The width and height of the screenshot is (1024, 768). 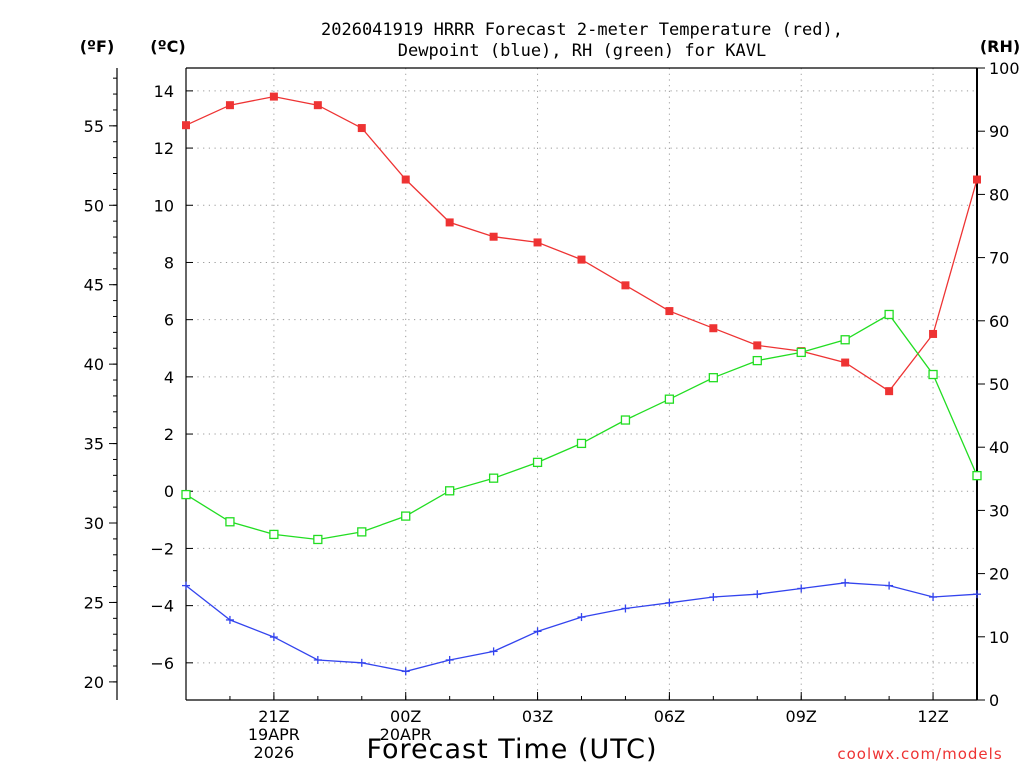 I want to click on fahrenheit-tick-label: 35, so click(x=94, y=444).